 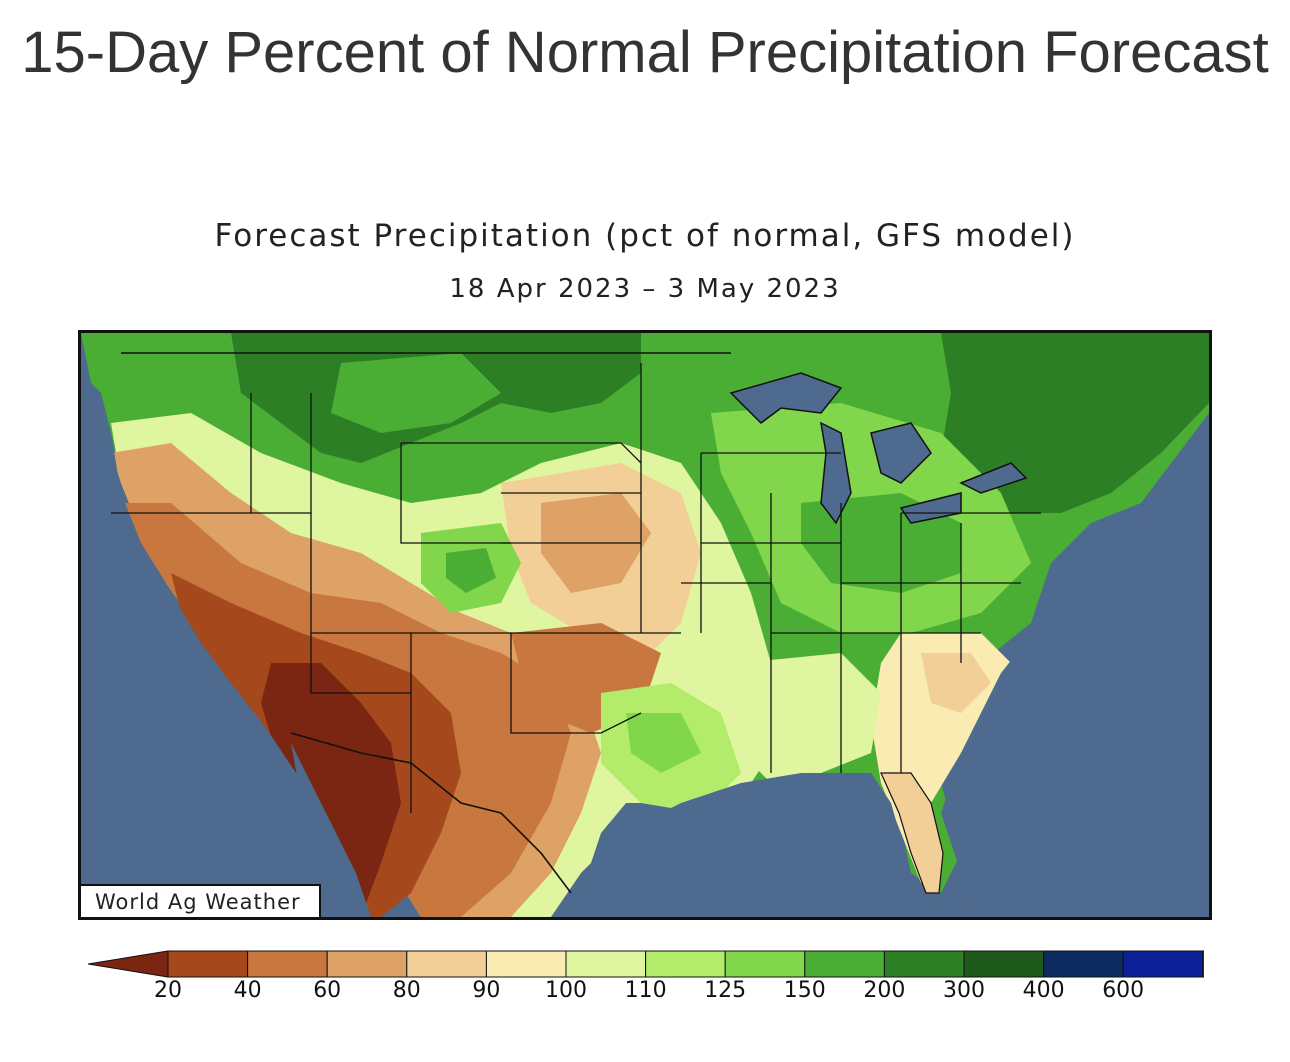 I want to click on legend-tick-label: 60, so click(x=327, y=990).